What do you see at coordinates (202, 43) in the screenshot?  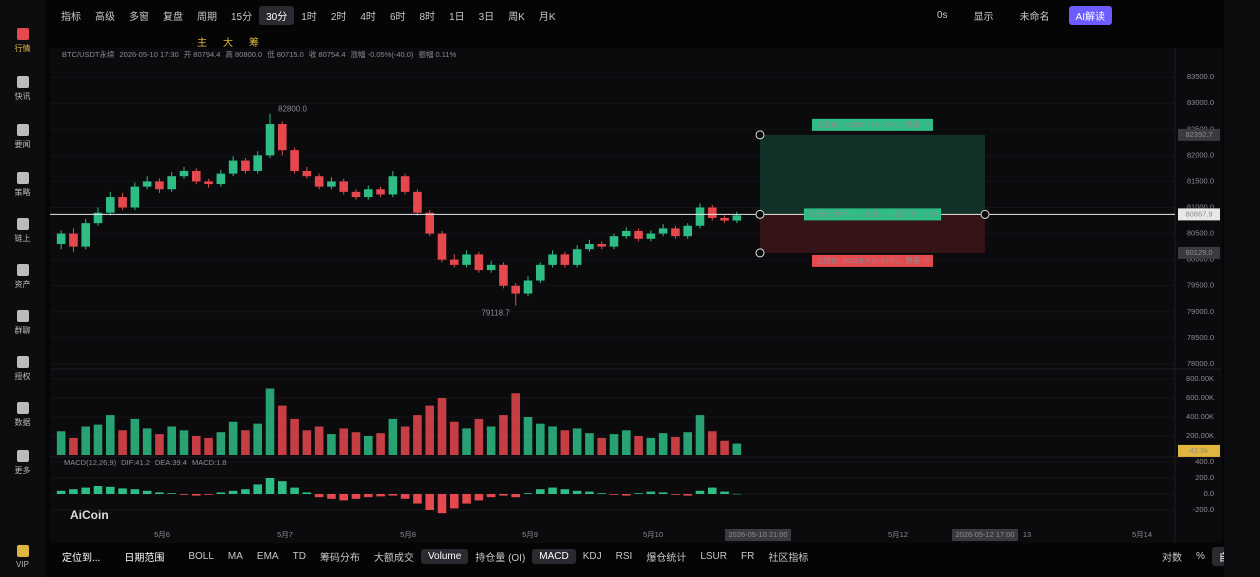 I see `draw-tool: 主` at bounding box center [202, 43].